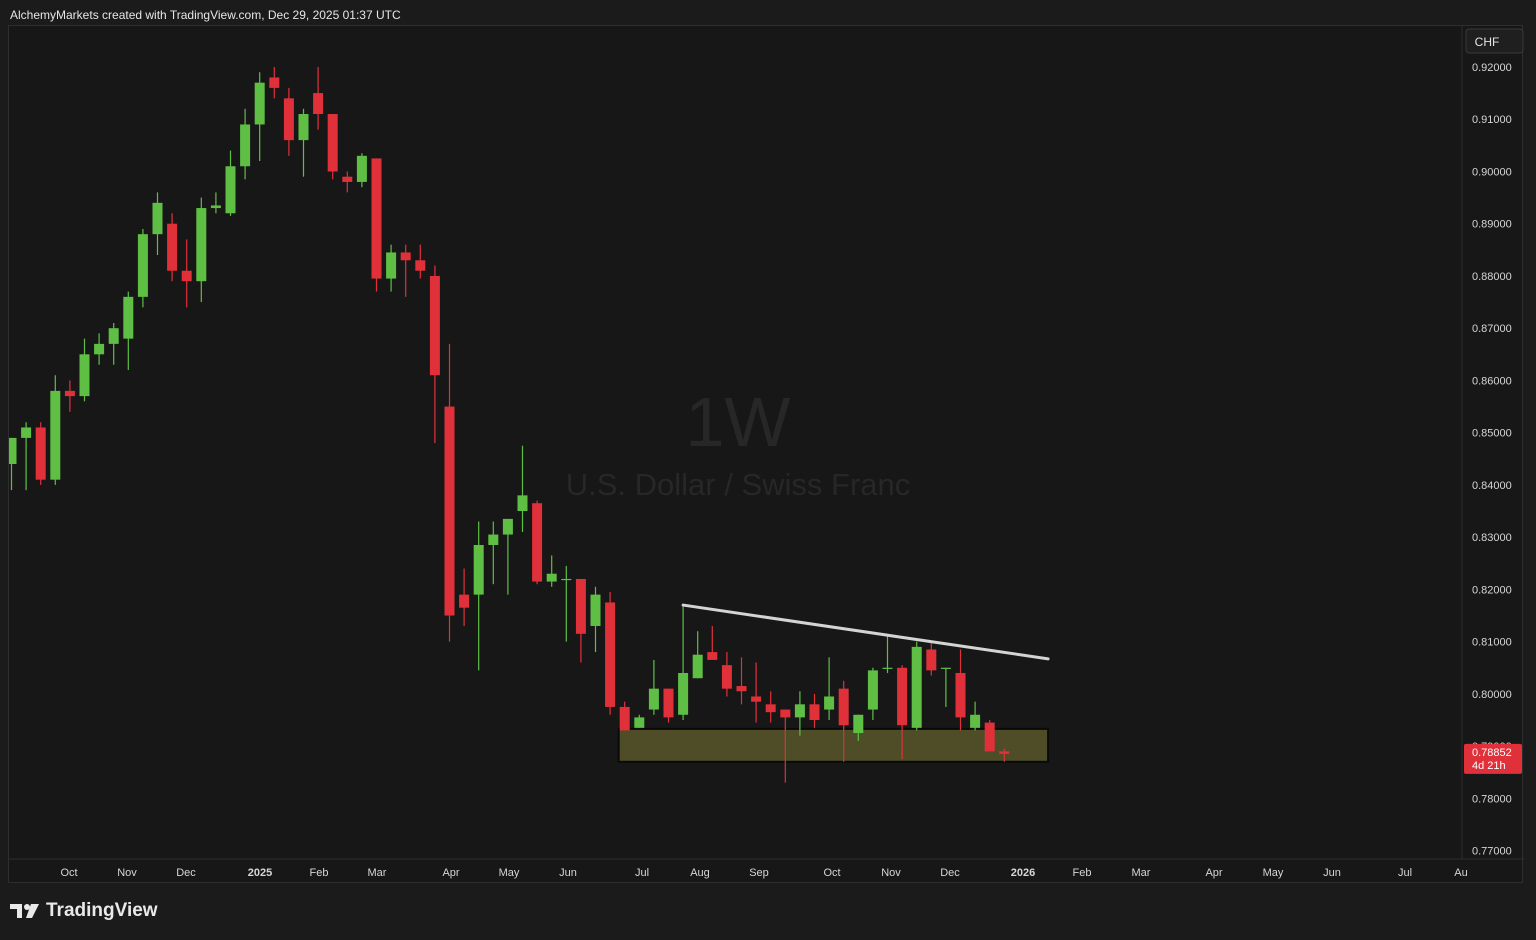 The width and height of the screenshot is (1536, 940). I want to click on resistance-trendline, so click(865, 632).